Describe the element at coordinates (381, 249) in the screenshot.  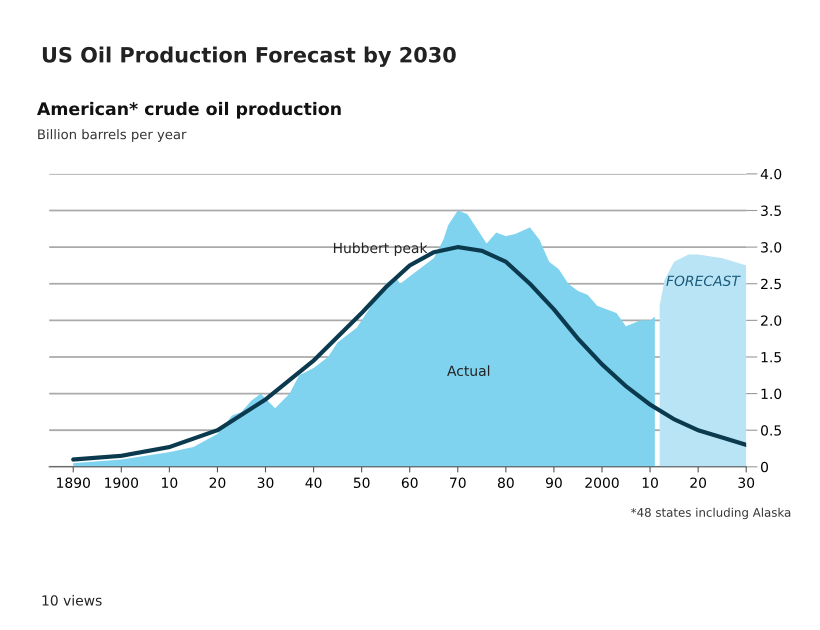
I see `series-label: Hubbert peak` at that location.